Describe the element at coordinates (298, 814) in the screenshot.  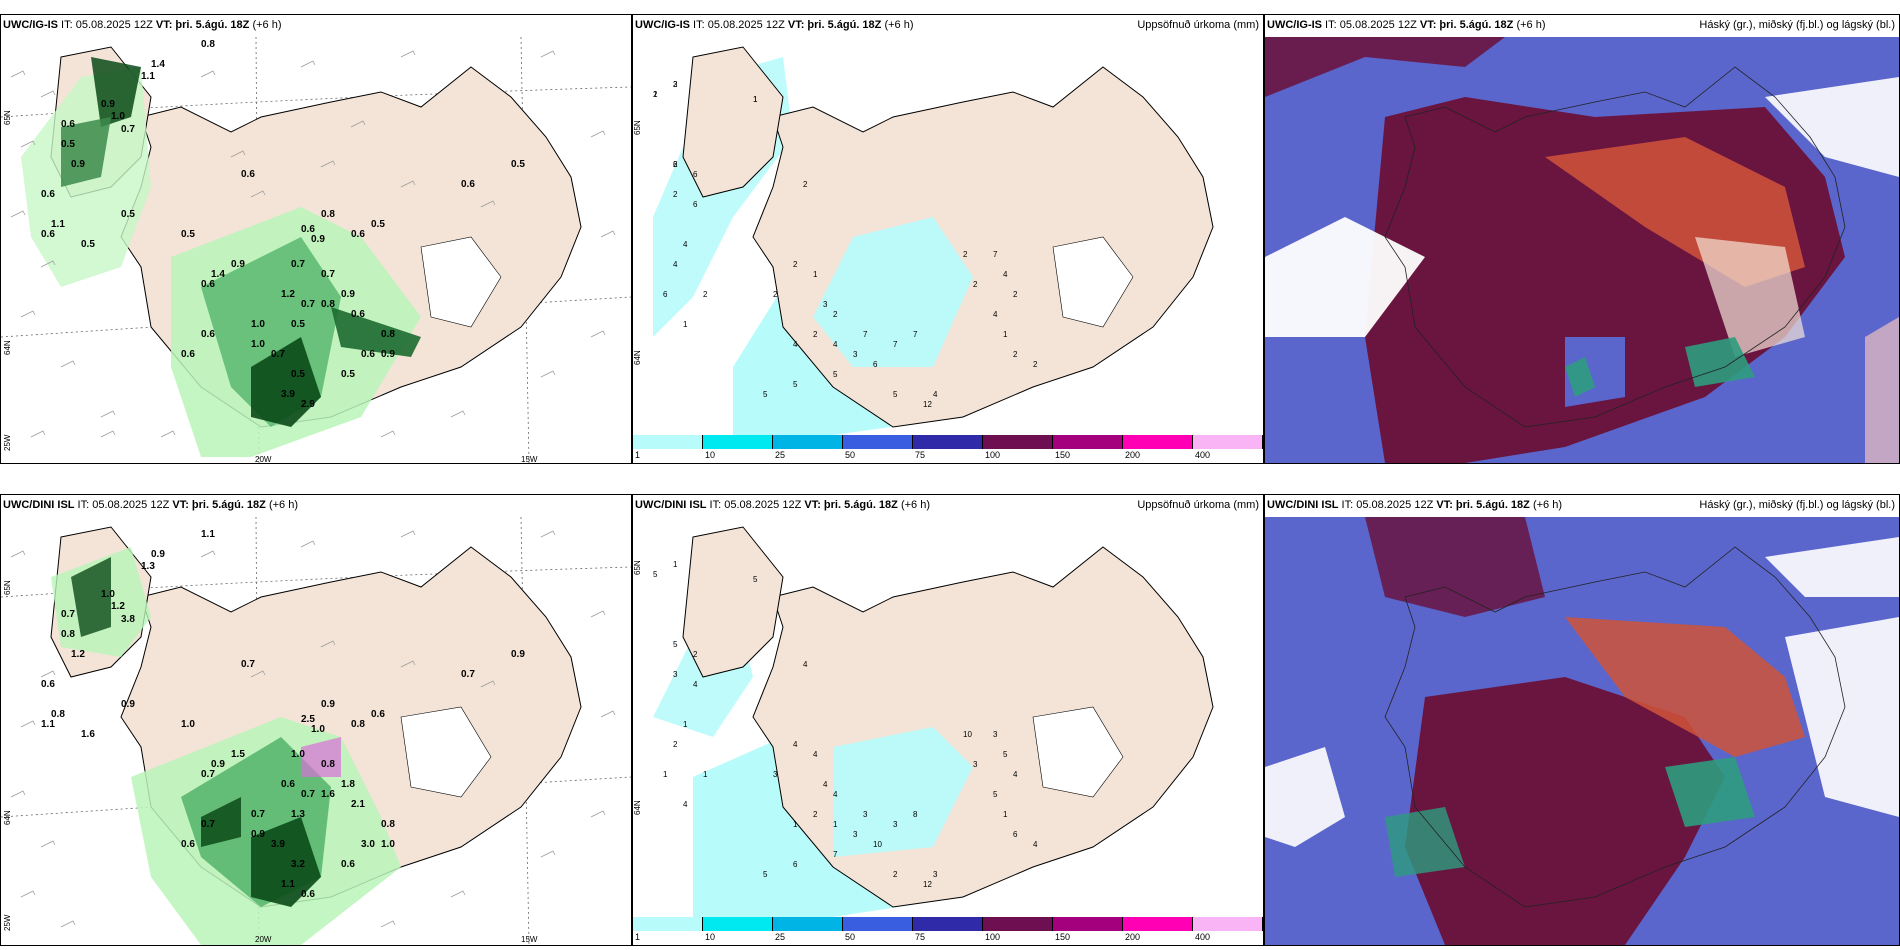
I see `value-label: 1.3` at that location.